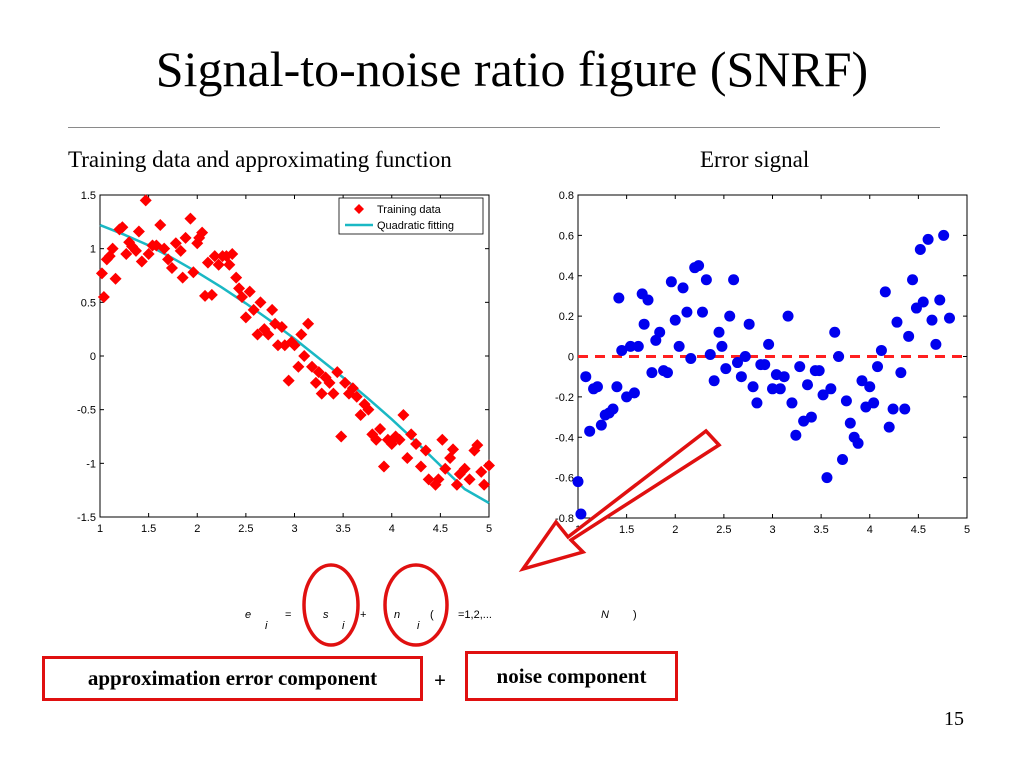  What do you see at coordinates (397, 615) in the screenshot?
I see `equation-noise: n` at bounding box center [397, 615].